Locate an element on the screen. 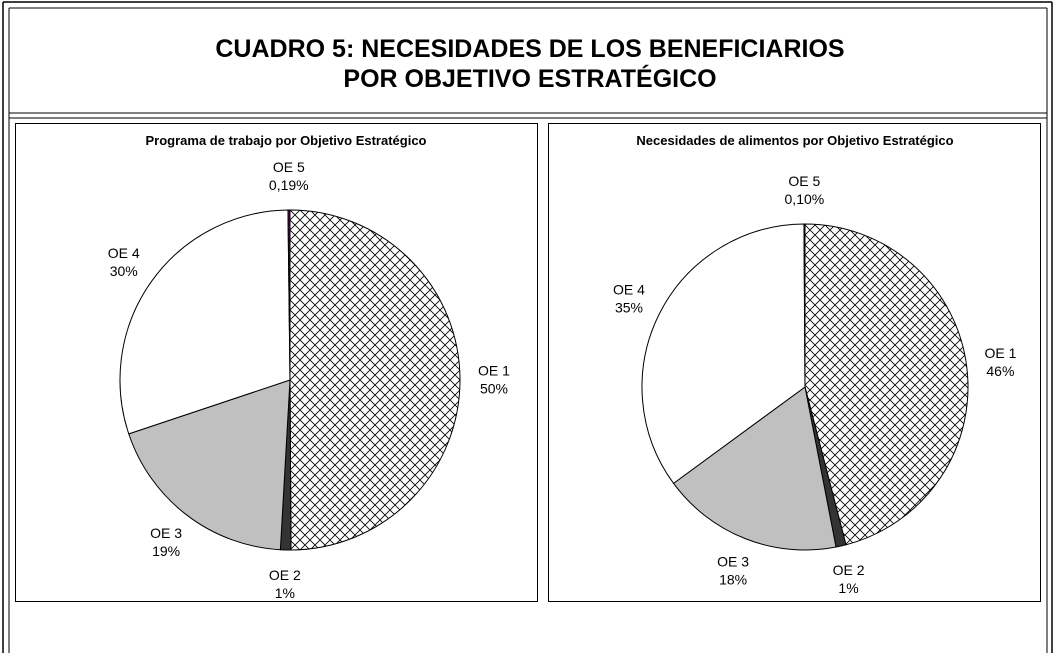 Image resolution: width=1055 pixels, height=653 pixels. slice-label: OE 5 0,19% is located at coordinates (289, 176).